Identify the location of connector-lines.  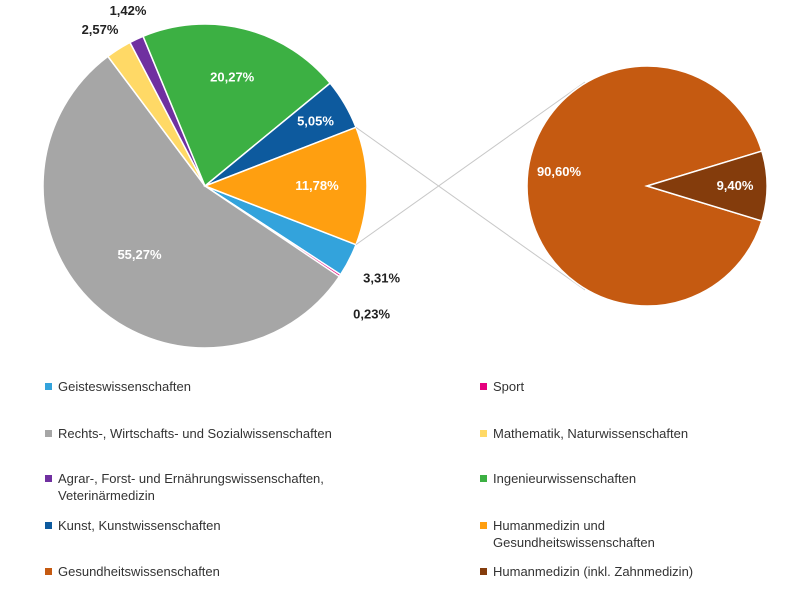
(470, 186).